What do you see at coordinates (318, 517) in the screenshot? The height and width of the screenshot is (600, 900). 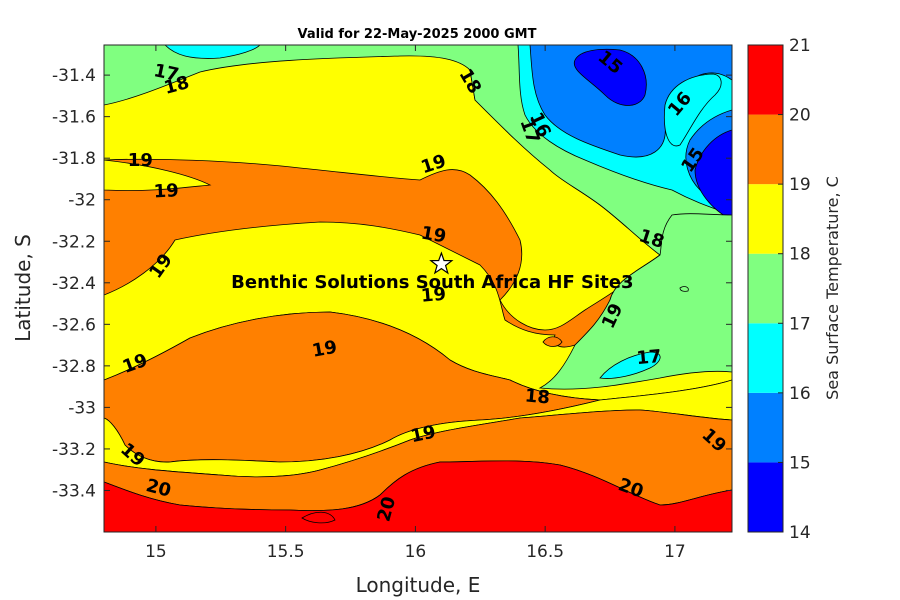 I see `band-20-21-patch` at bounding box center [318, 517].